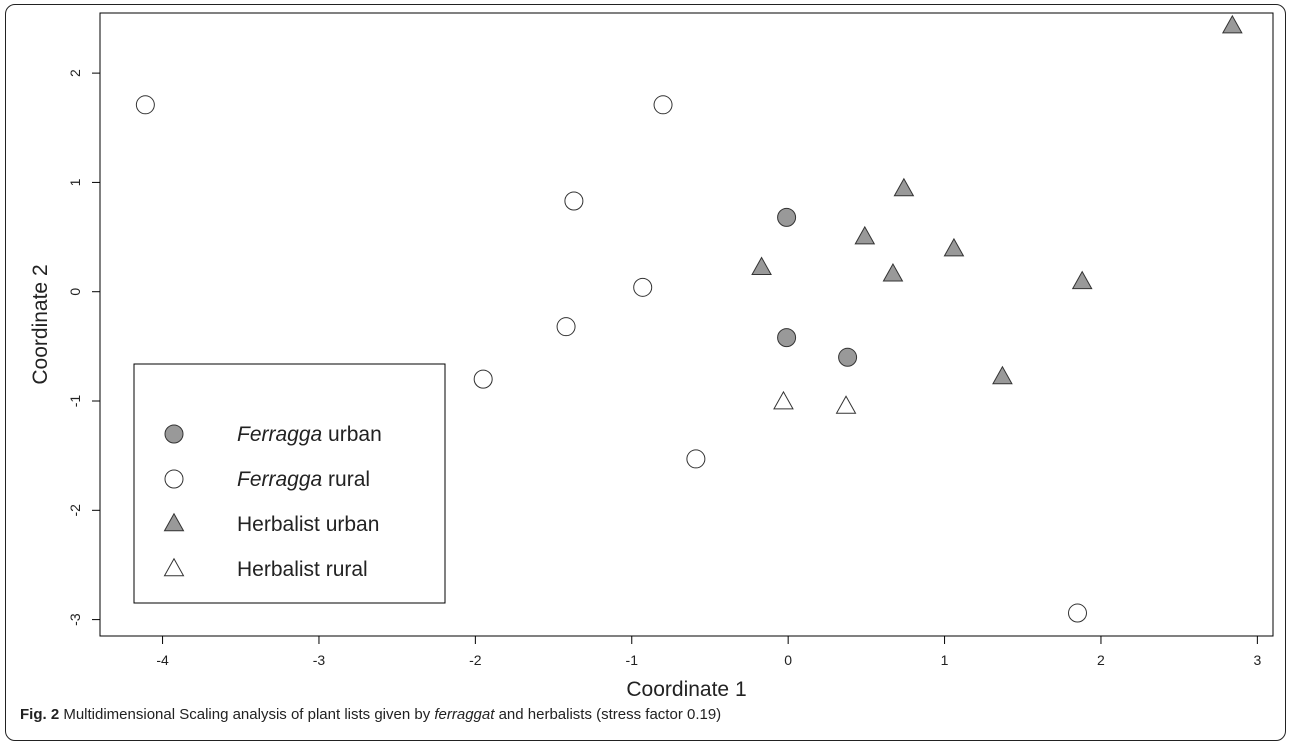  Describe the element at coordinates (1257, 660) in the screenshot. I see `x-tick-label: 3` at that location.